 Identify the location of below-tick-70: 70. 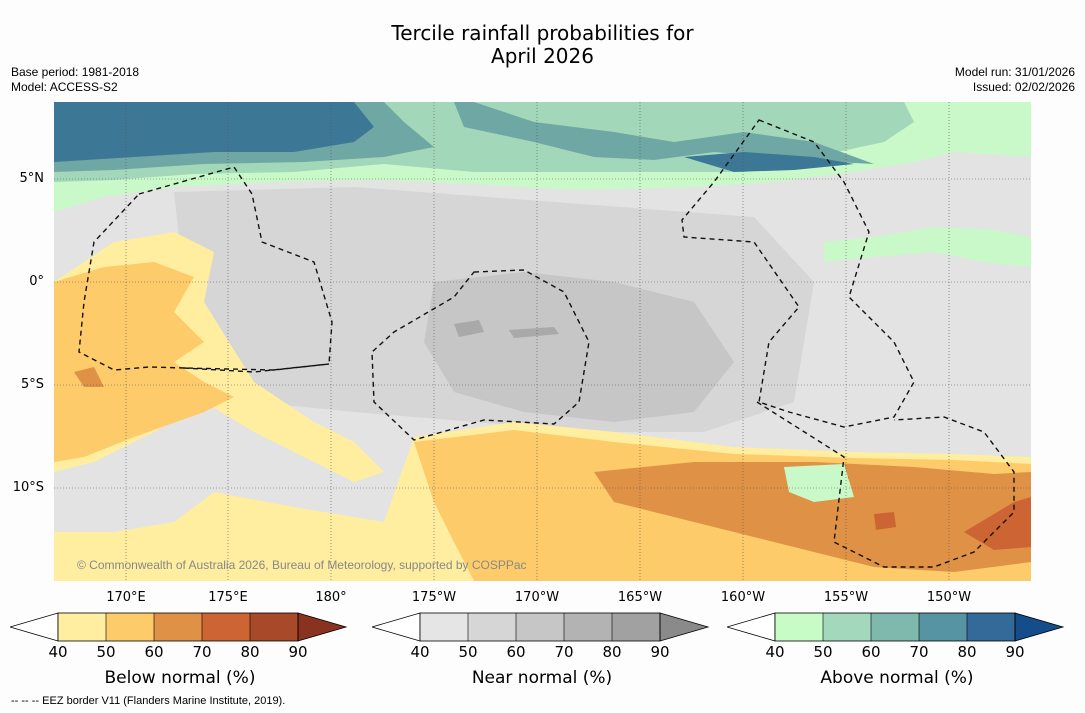
(202, 652).